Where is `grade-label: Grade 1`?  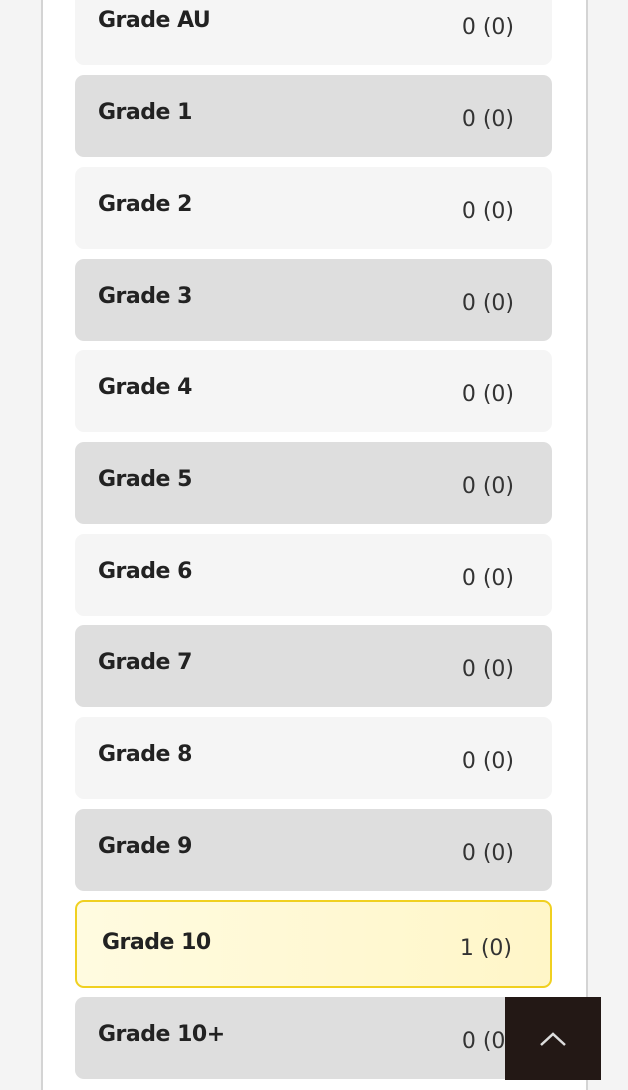 grade-label: Grade 1 is located at coordinates (145, 112).